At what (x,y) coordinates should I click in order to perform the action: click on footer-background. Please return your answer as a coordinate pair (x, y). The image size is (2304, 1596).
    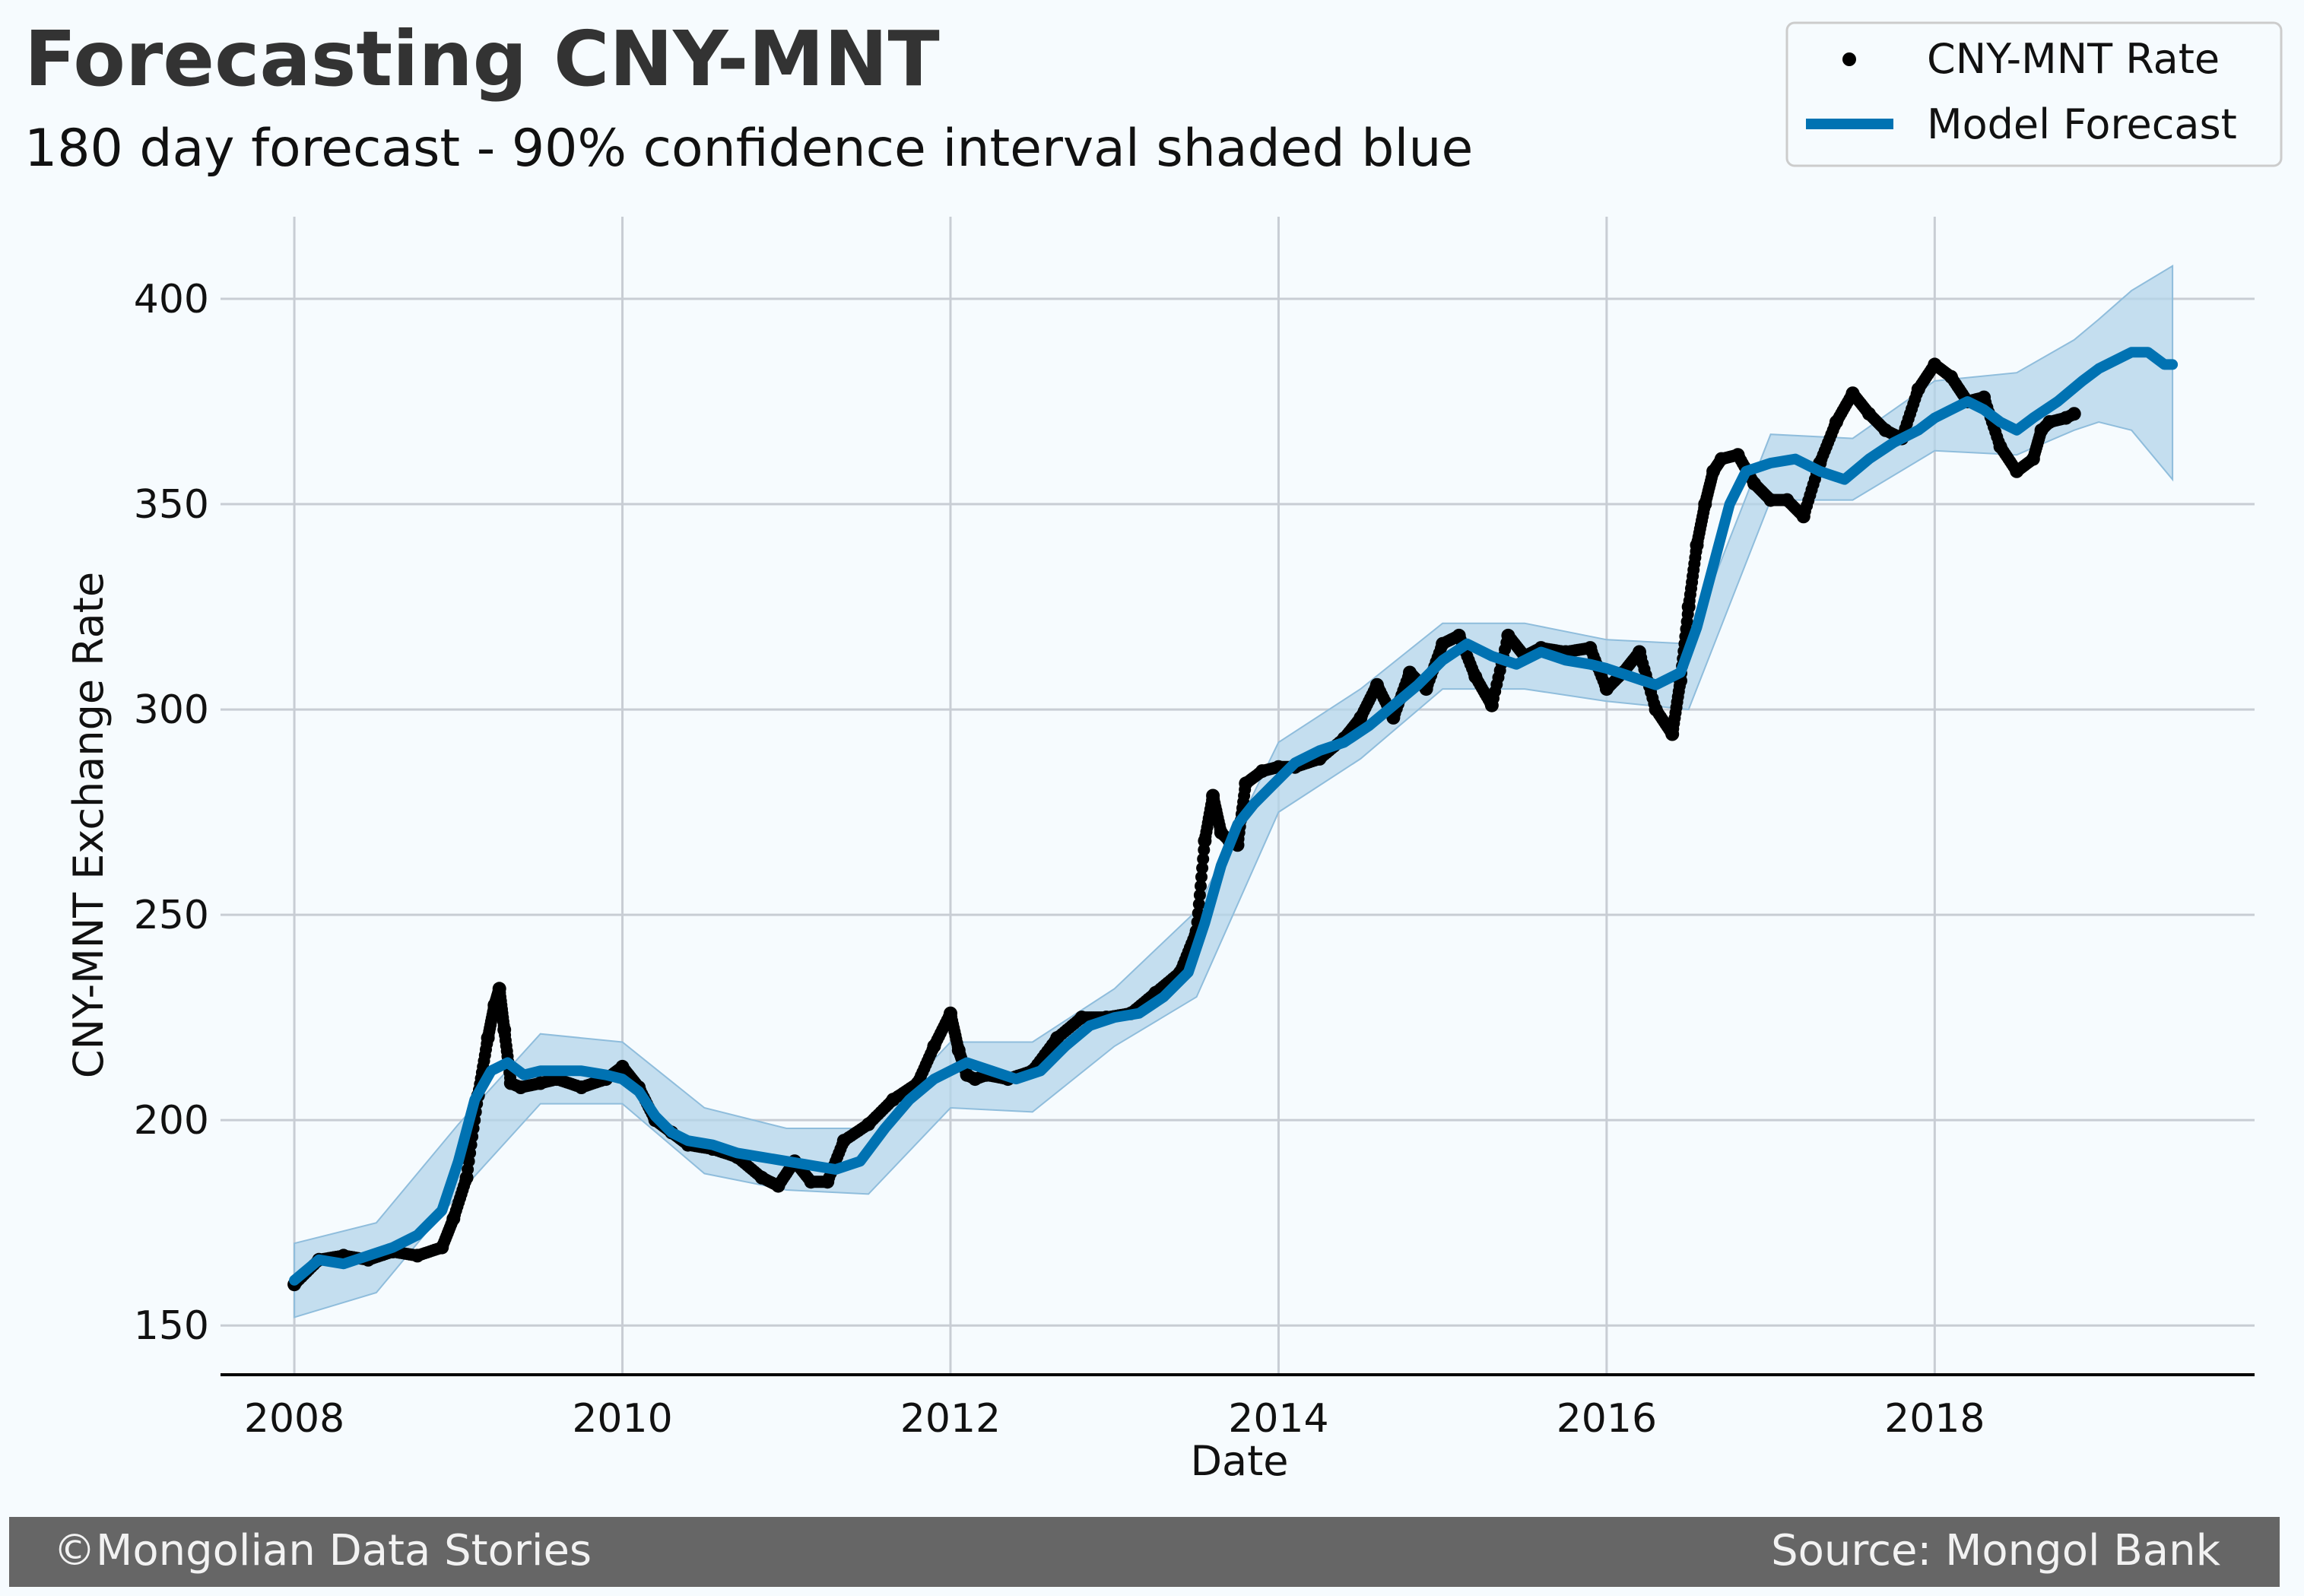
    Looking at the image, I should click on (1144, 1552).